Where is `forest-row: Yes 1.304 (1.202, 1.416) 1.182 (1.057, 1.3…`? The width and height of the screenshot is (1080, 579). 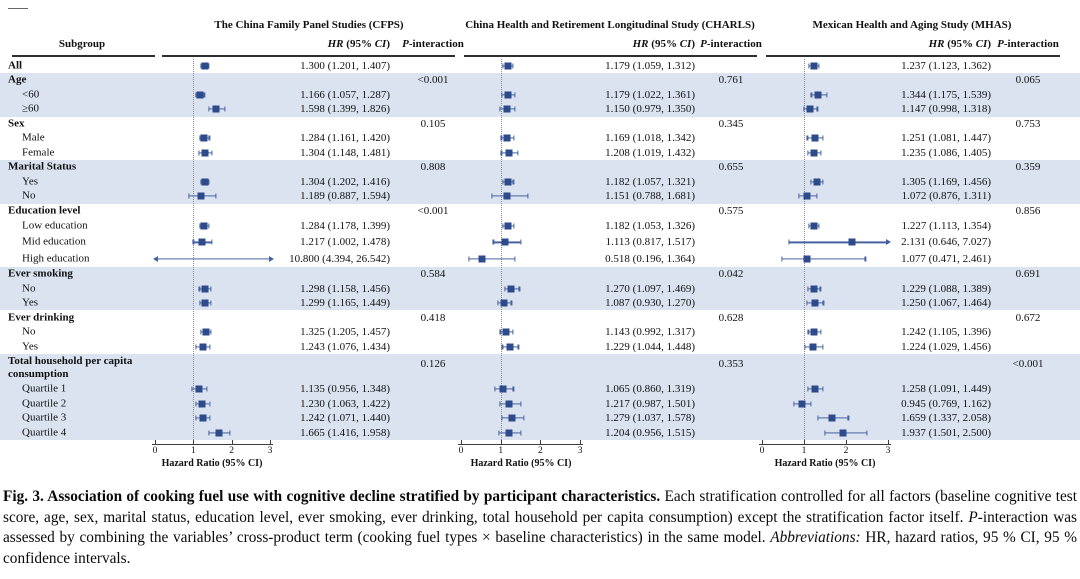 forest-row: Yes 1.304 (1.202, 1.416) 1.182 (1.057, 1.3… is located at coordinates (540, 181).